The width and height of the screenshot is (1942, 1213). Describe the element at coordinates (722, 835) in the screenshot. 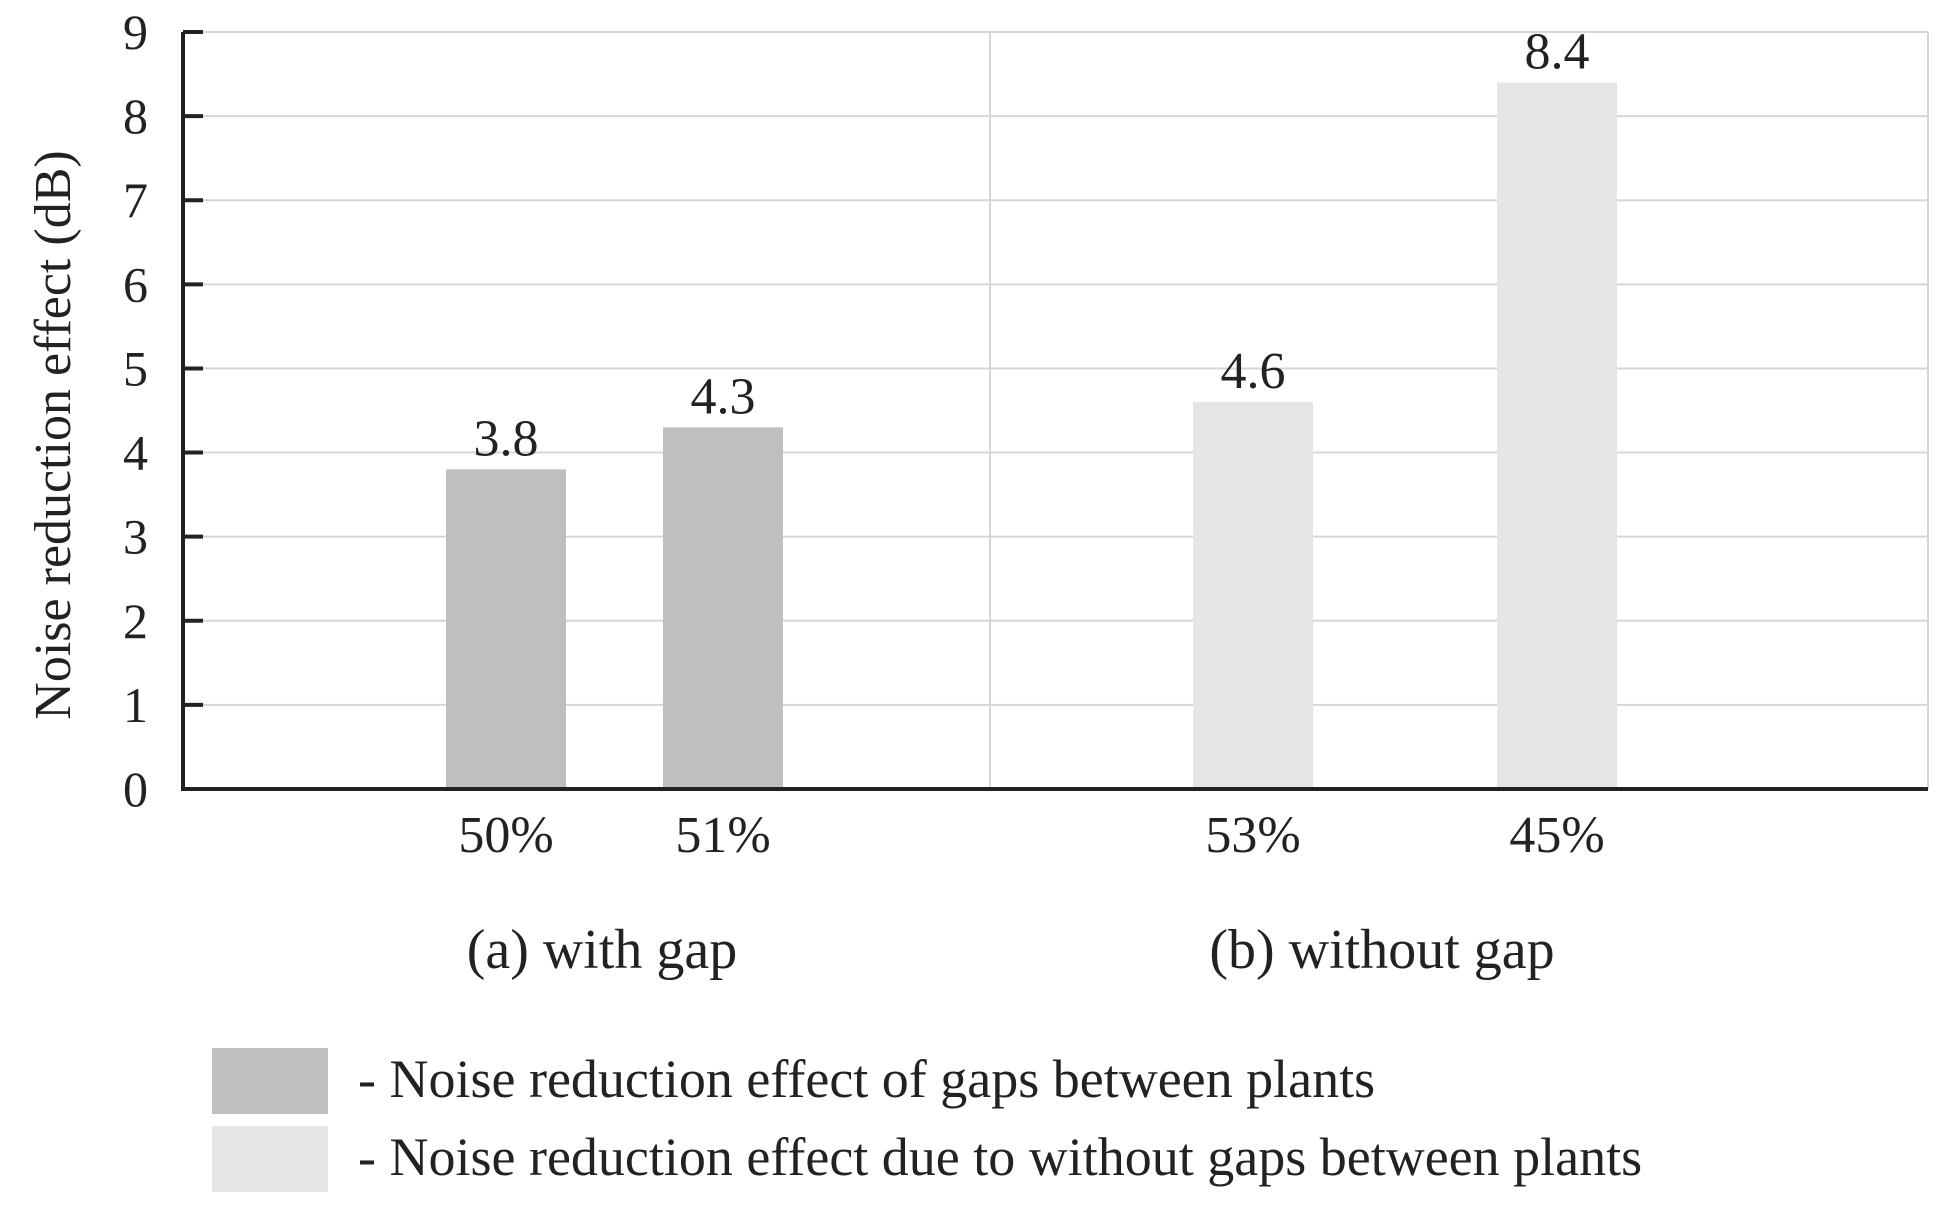

I see `x-tick-label: 51%` at that location.